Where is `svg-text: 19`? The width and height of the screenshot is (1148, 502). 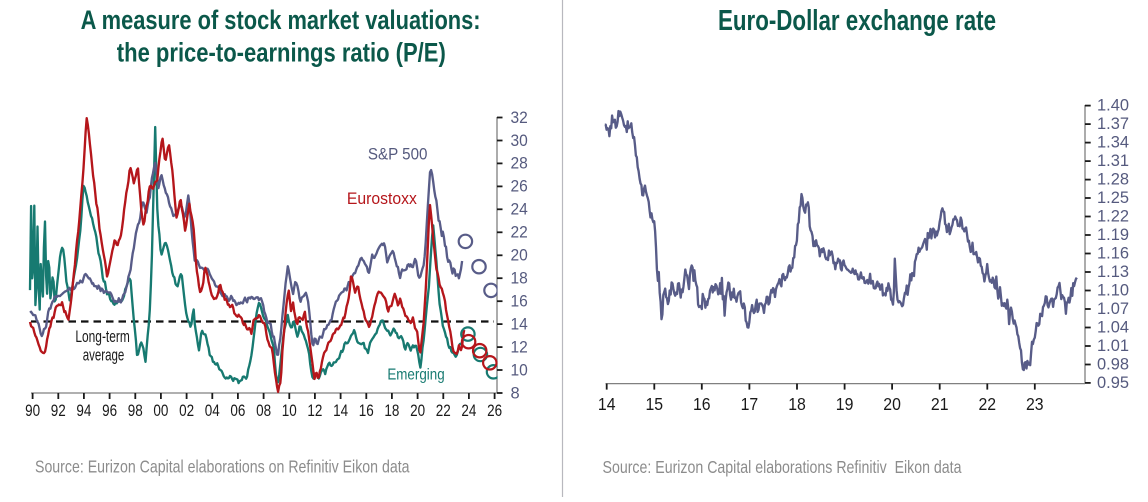
svg-text: 19 is located at coordinates (845, 404).